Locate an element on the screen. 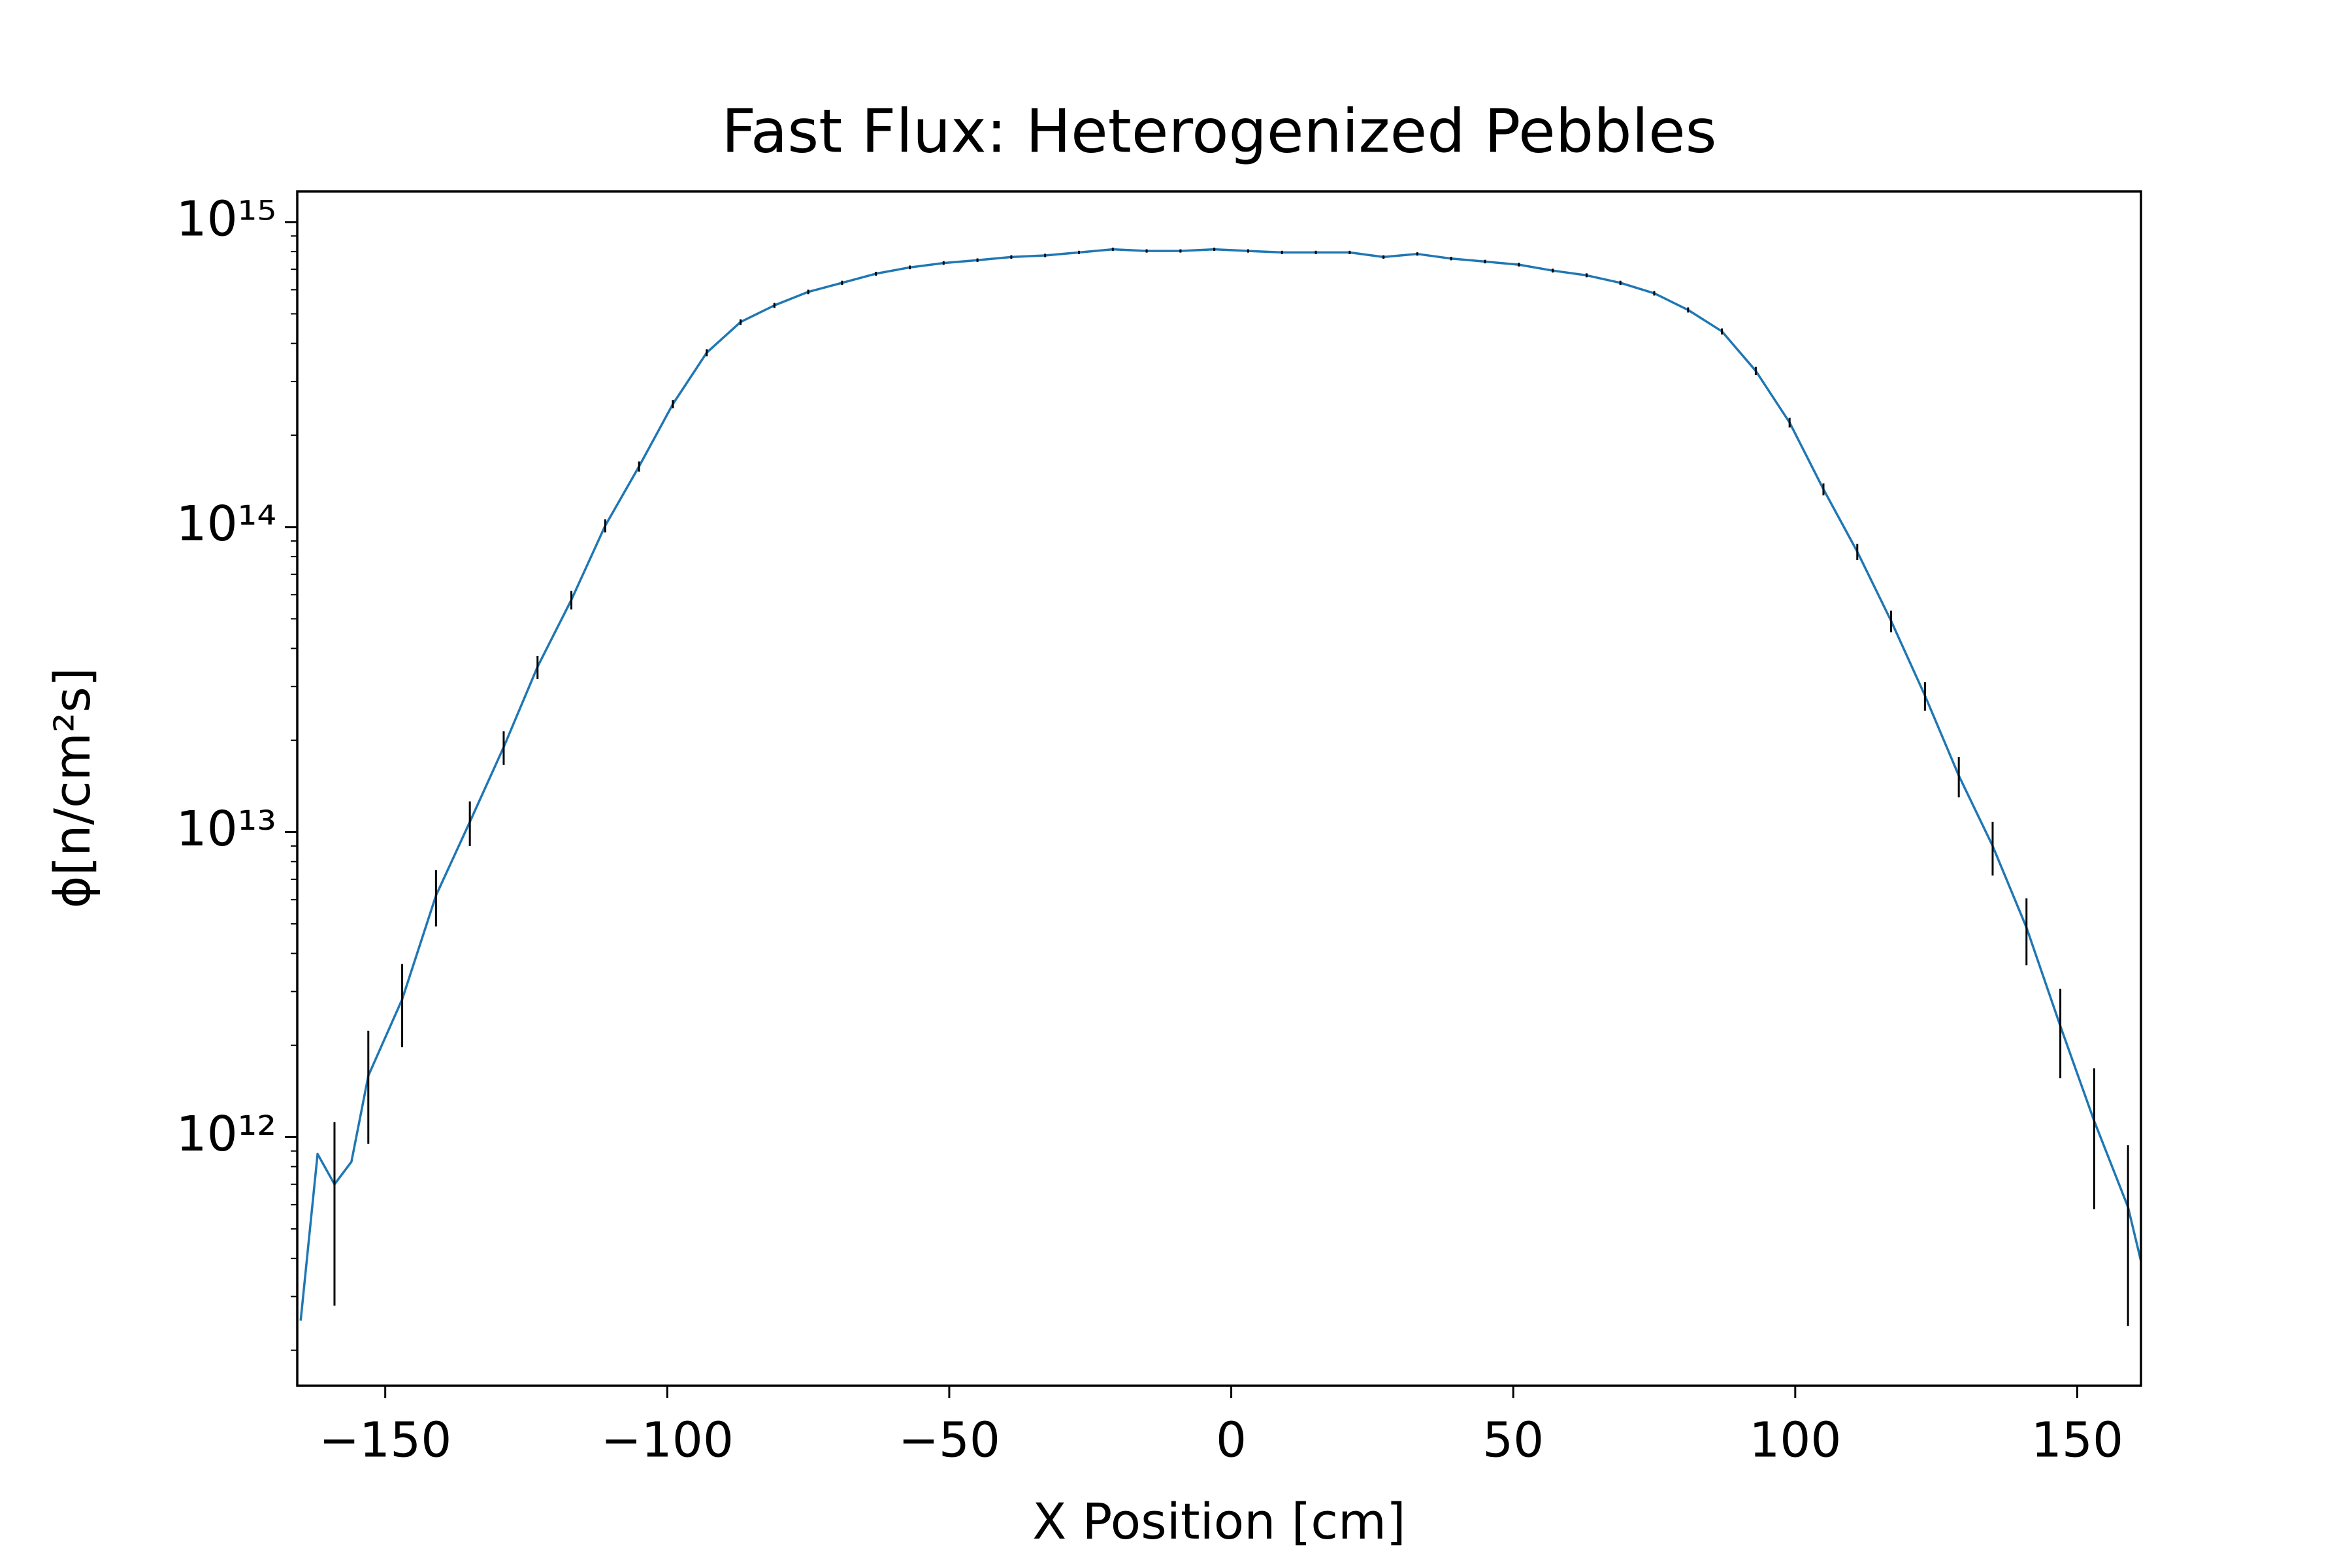  y-tick-label: 10¹³ is located at coordinates (226, 829).